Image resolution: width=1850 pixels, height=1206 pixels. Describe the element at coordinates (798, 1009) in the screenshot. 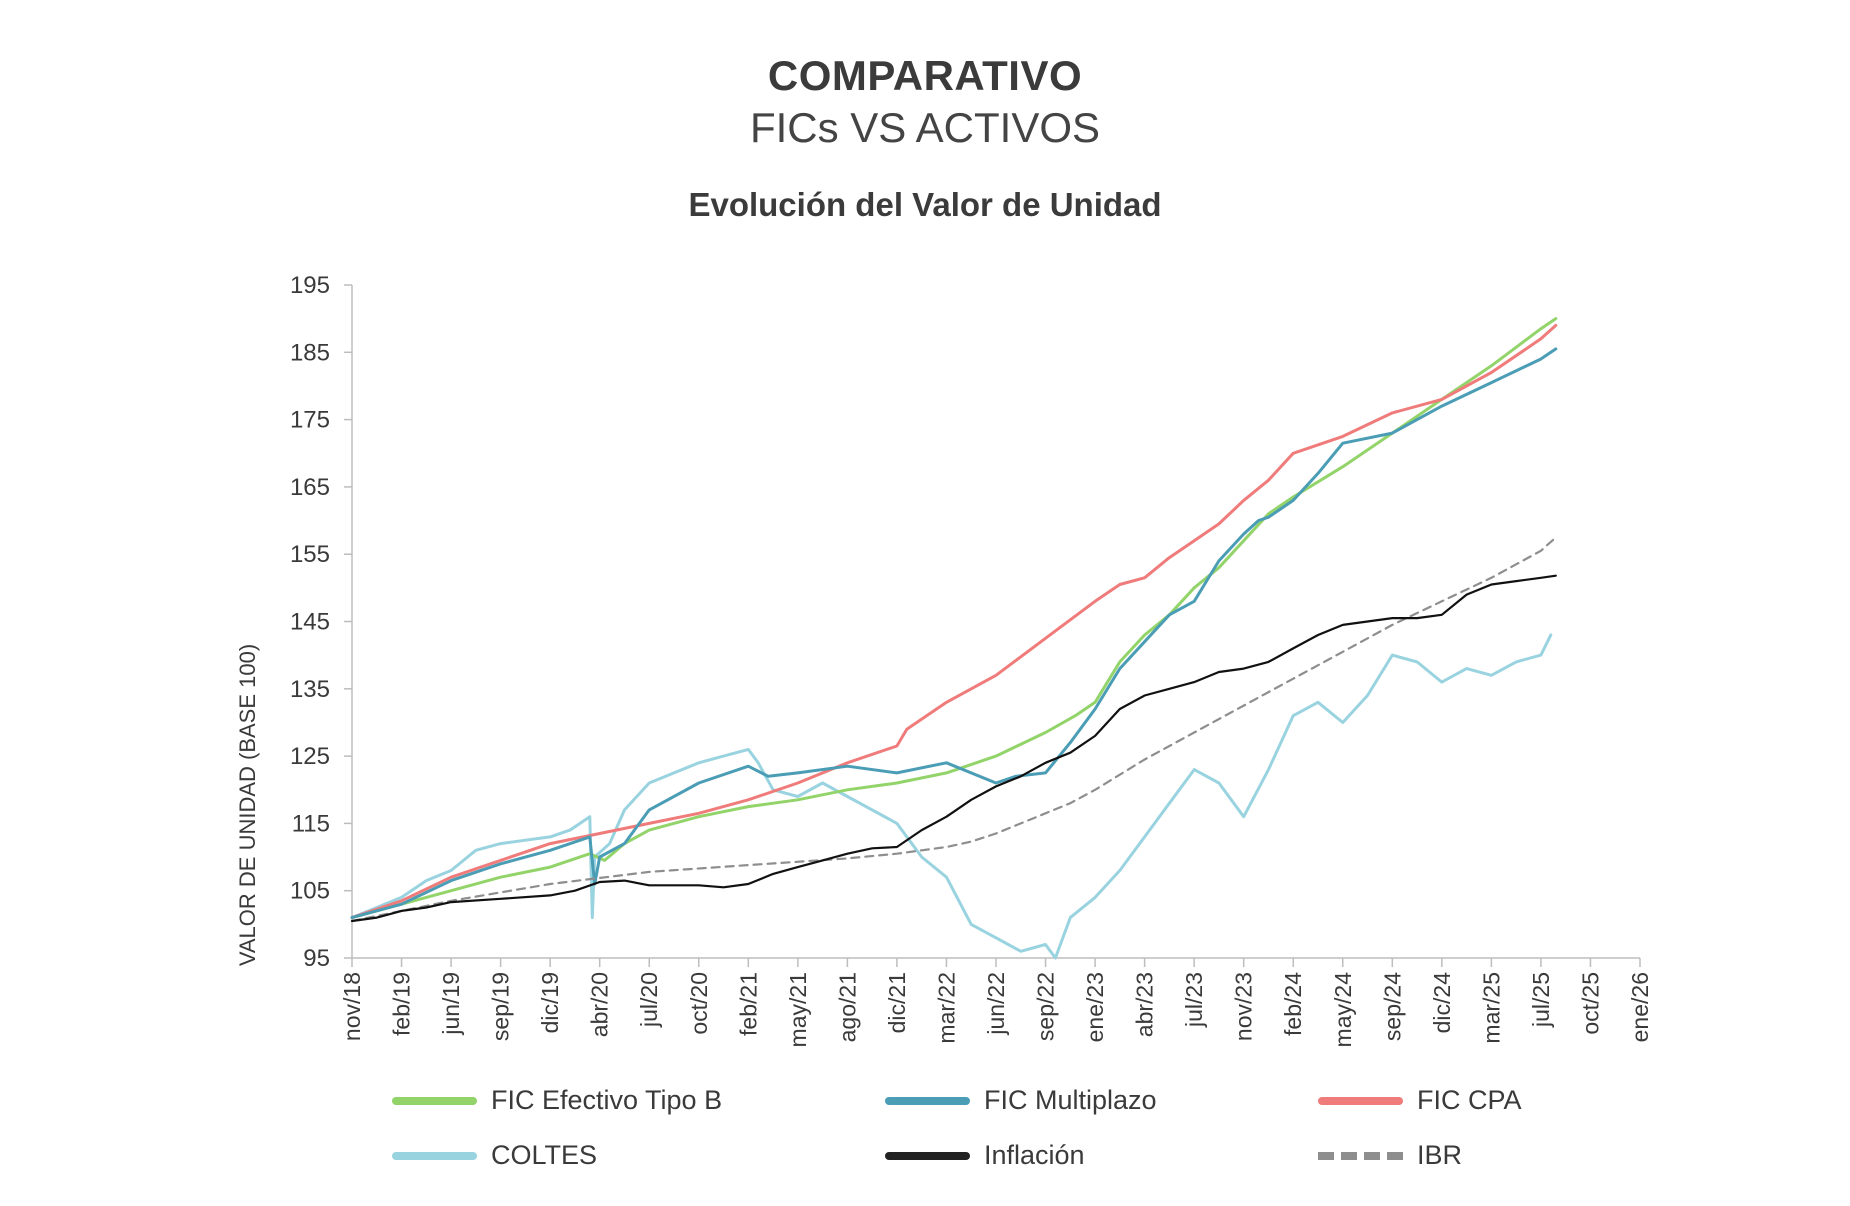

I see `x-tick-label: may/21` at that location.